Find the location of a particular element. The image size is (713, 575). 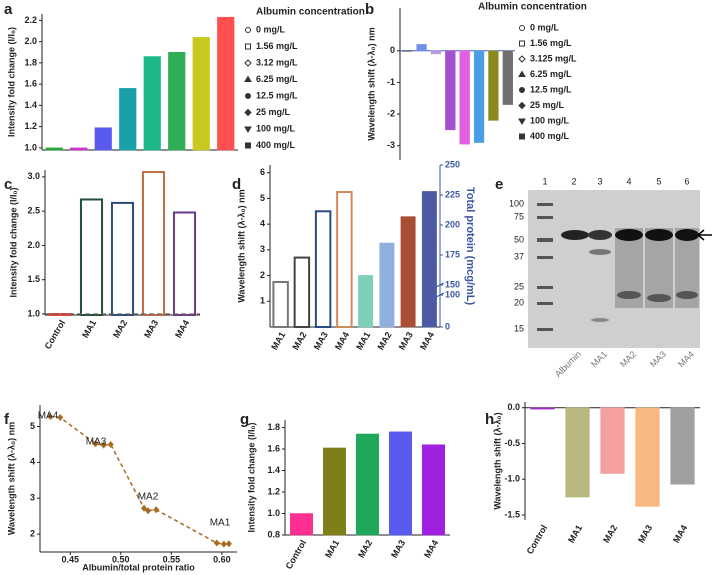

lane-label: MA2 is located at coordinates (628, 359).